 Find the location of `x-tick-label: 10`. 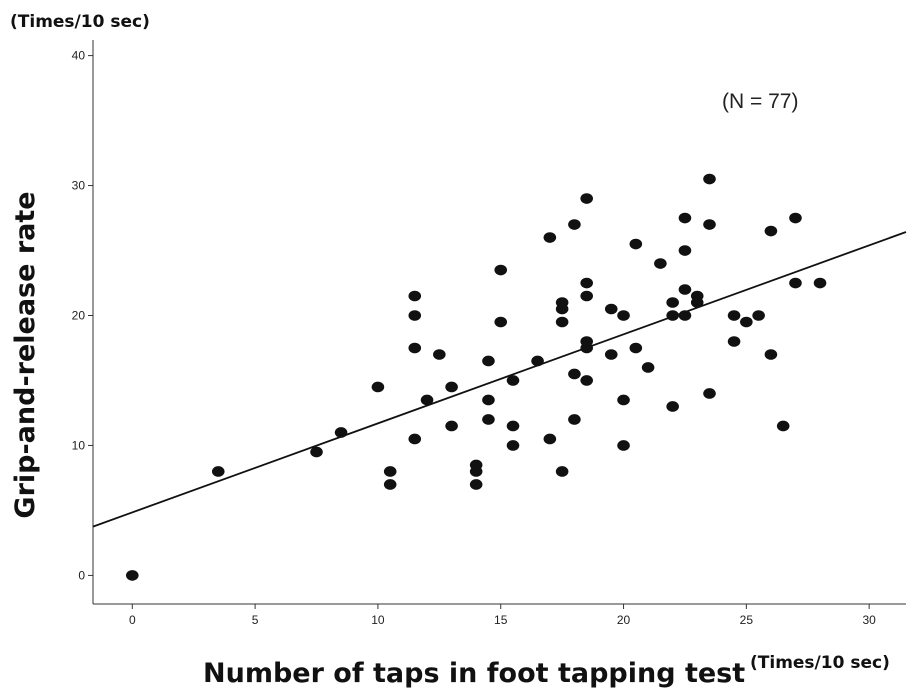

x-tick-label: 10 is located at coordinates (378, 620).